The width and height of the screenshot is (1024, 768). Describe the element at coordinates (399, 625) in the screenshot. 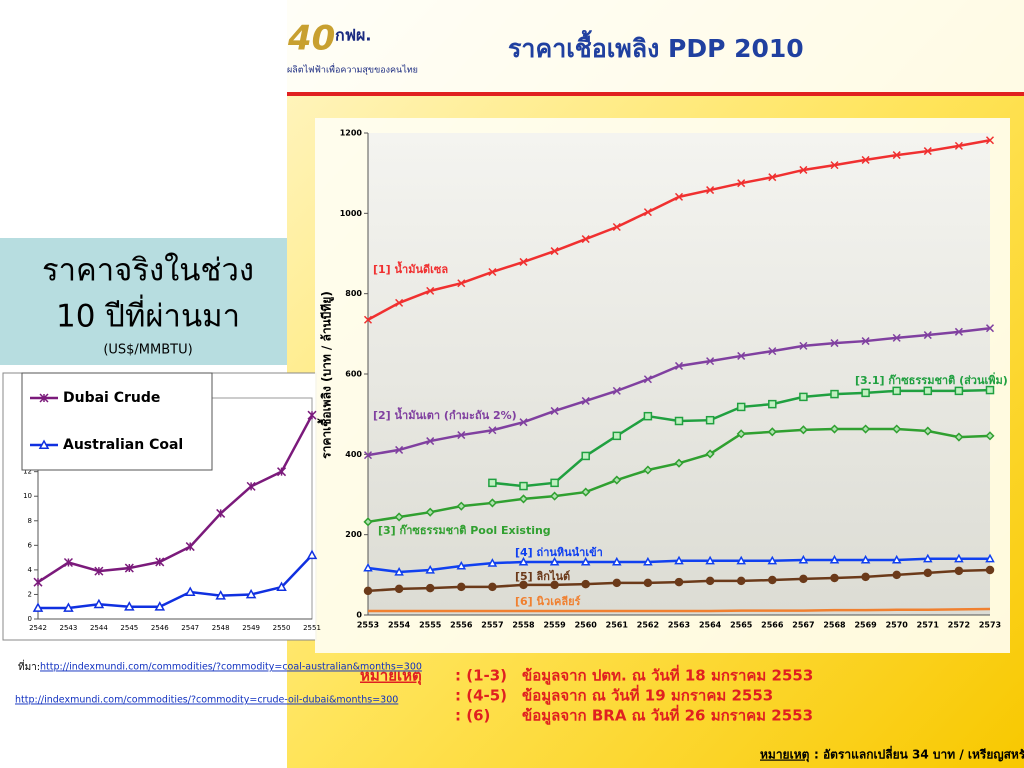

I see `x-tick-label: 2554` at that location.